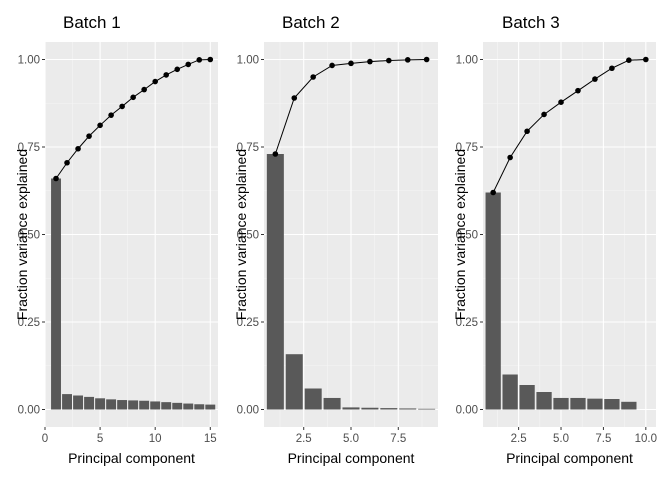 The image size is (672, 480). Describe the element at coordinates (569, 126) in the screenshot. I see `cumulative-line` at that location.